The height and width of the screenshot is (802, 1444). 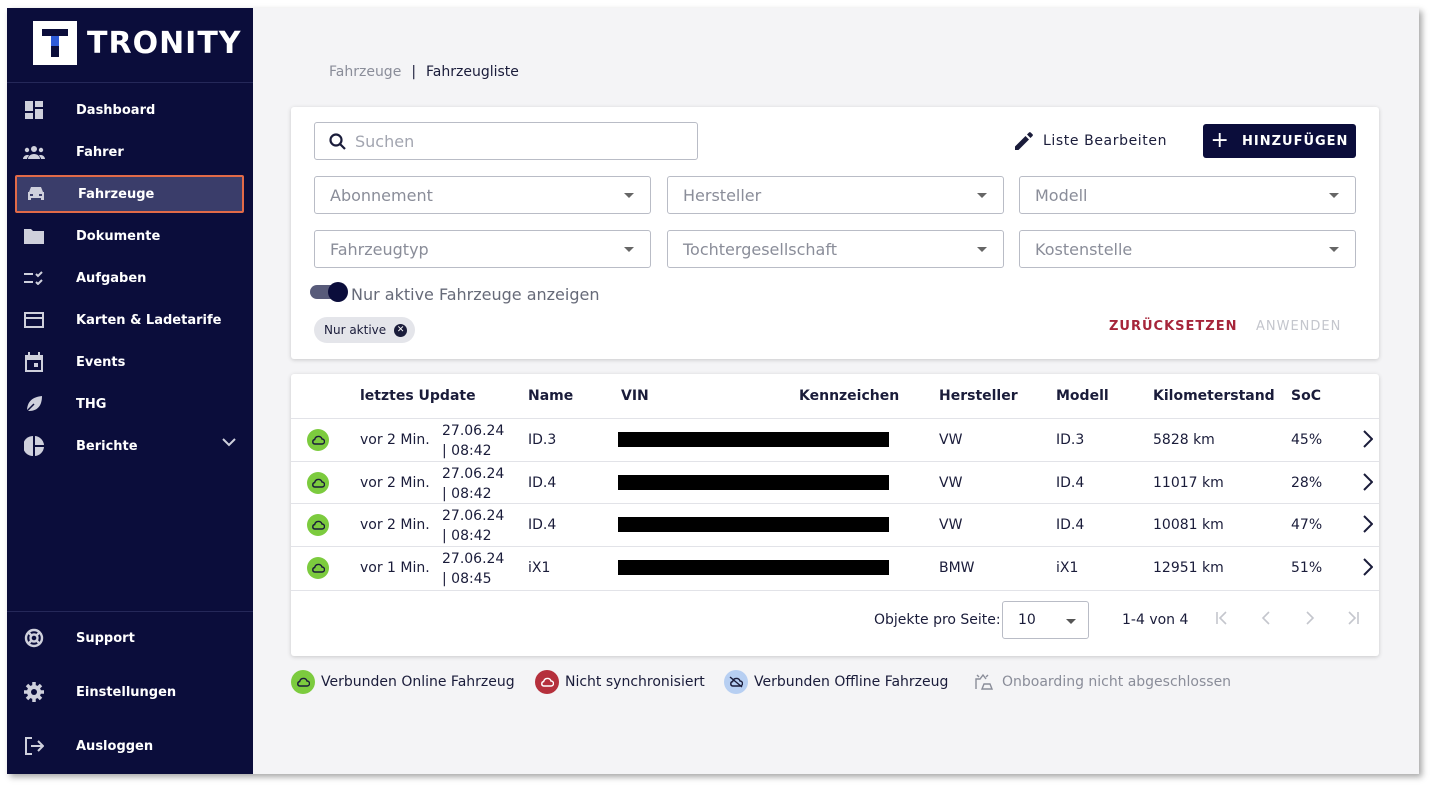 I want to click on breadcrumb-current: Fahrzeugliste, so click(x=472, y=72).